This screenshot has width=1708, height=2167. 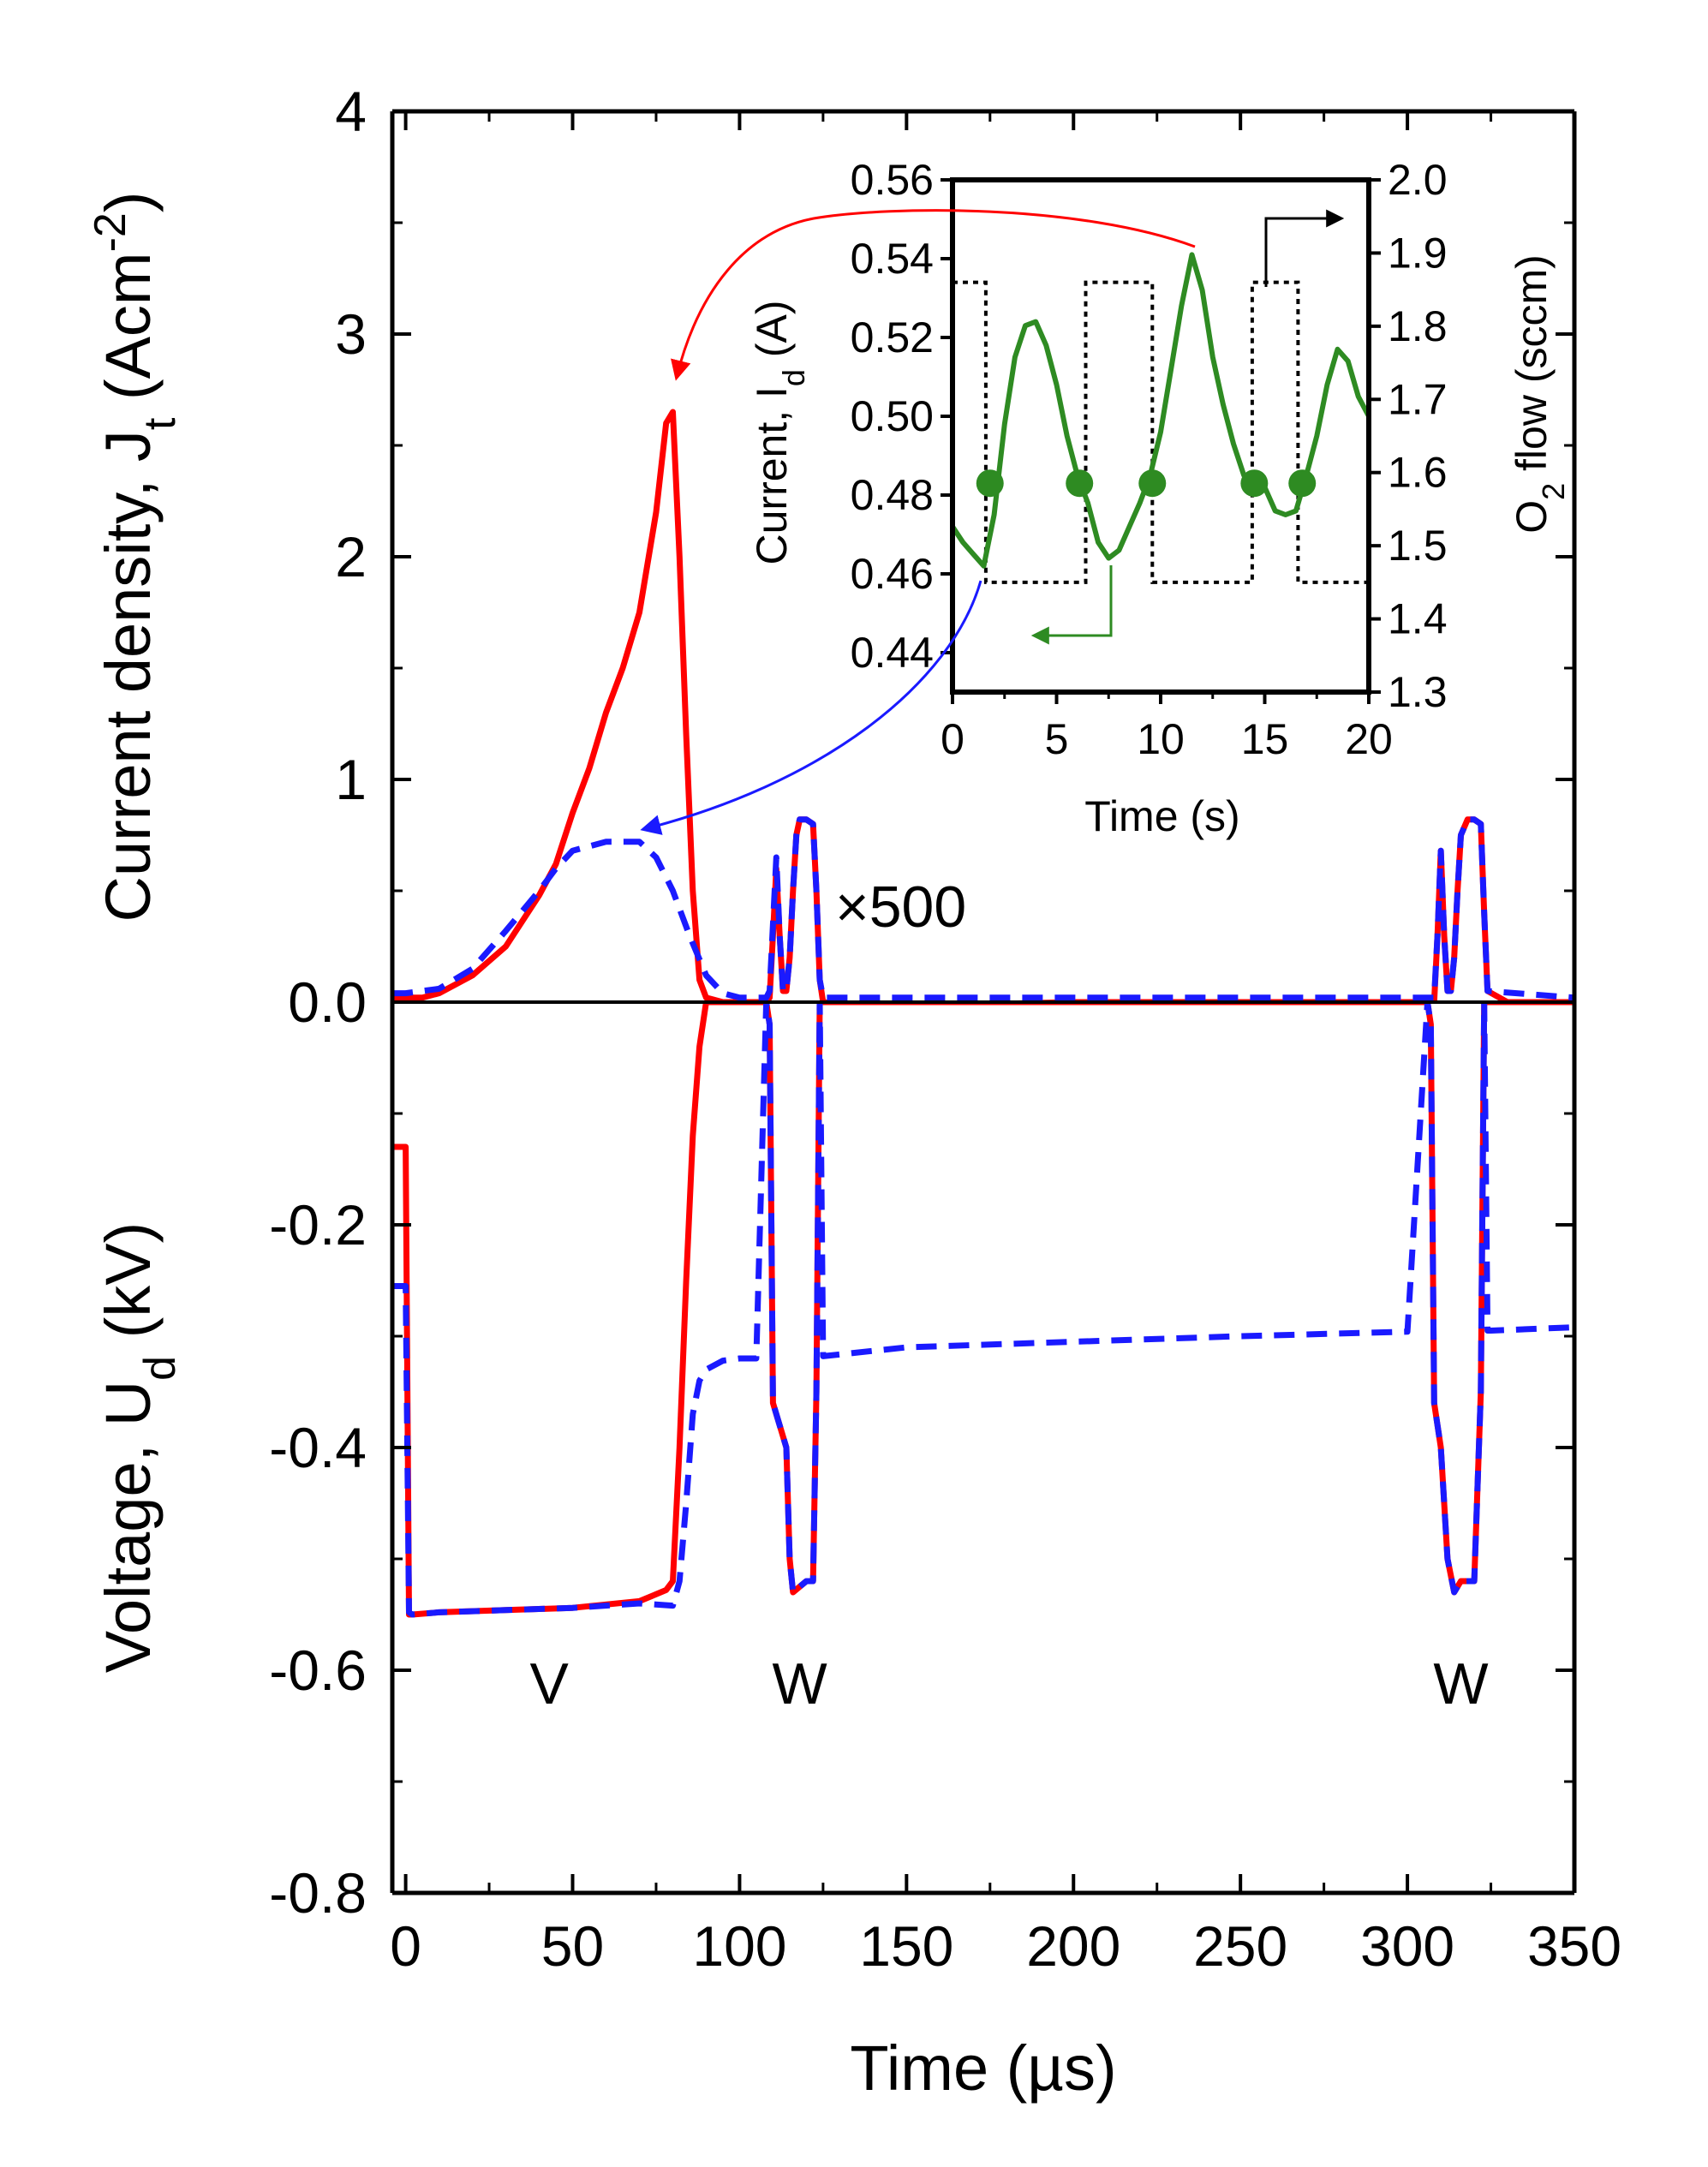 I want to click on inset-x-tick-label: 0, so click(x=953, y=739).